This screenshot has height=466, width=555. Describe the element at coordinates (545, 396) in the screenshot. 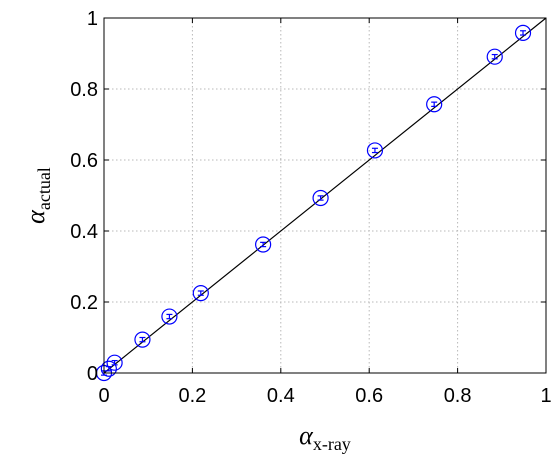

I see `x-tick-label: 1` at that location.